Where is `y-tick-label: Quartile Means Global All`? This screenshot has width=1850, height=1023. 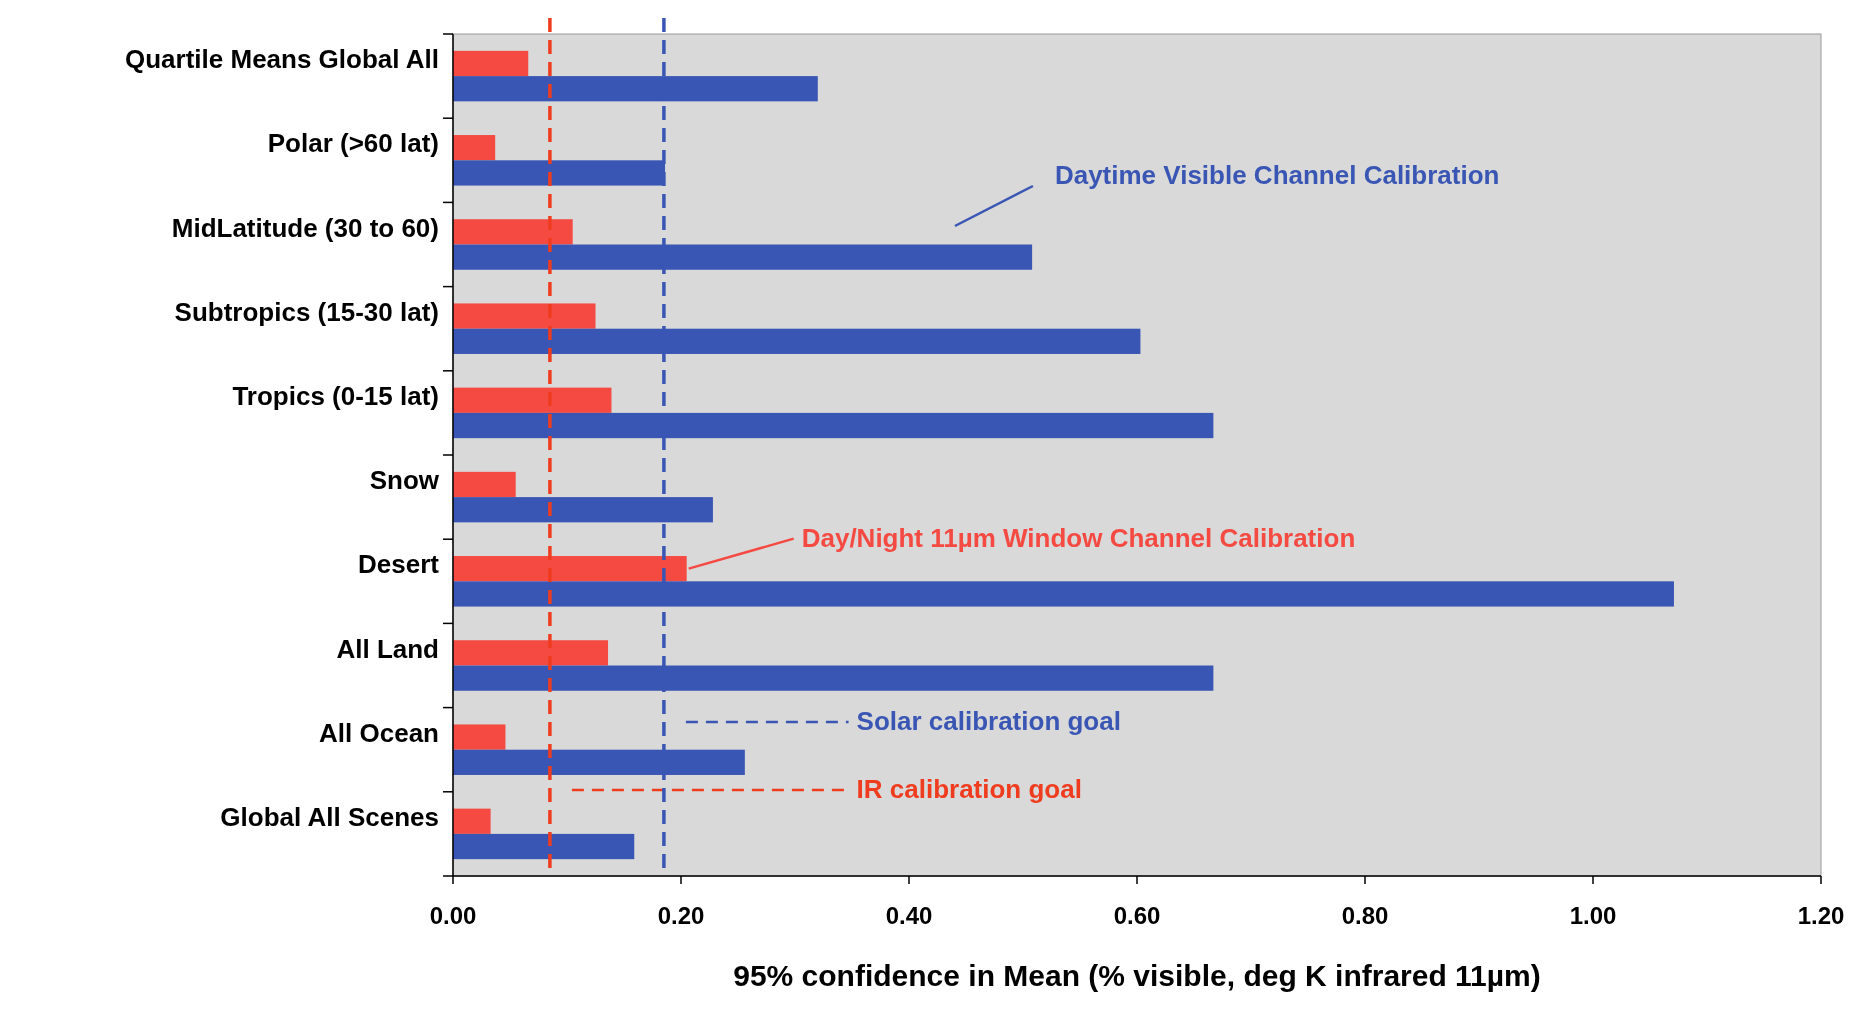 y-tick-label: Quartile Means Global All is located at coordinates (282, 59).